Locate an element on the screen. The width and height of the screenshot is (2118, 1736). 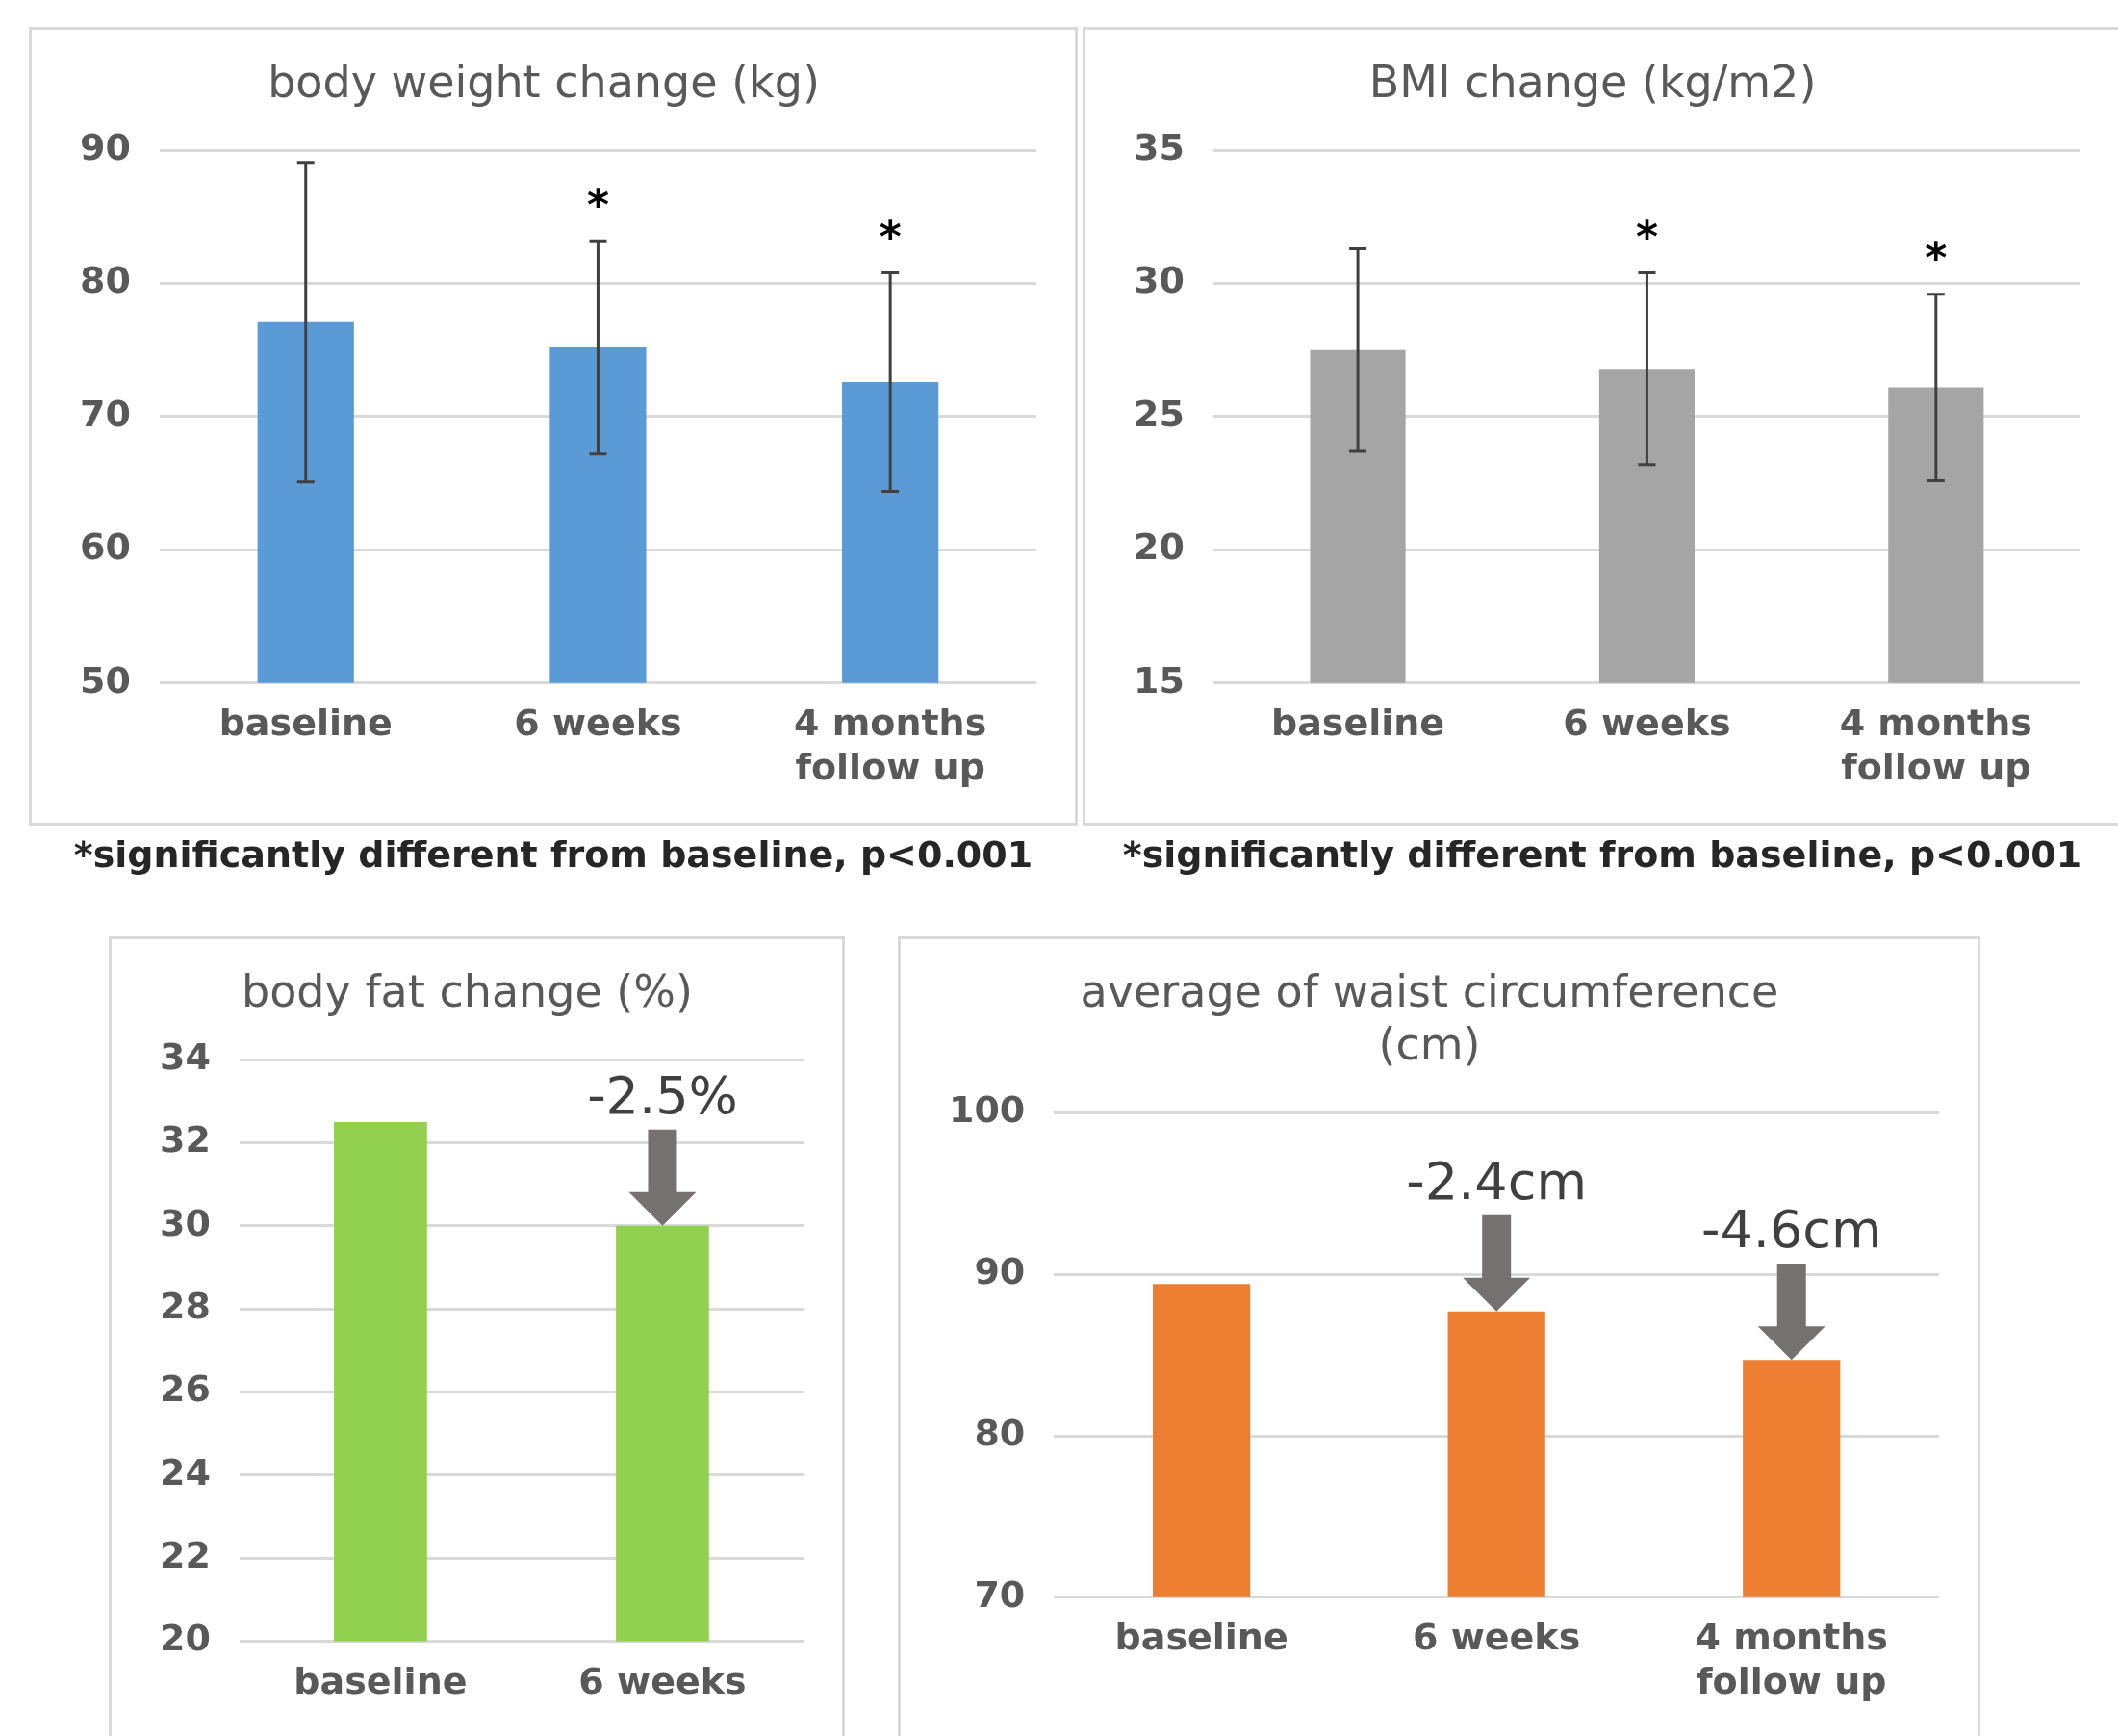
y-tick-label: 26 is located at coordinates (185, 1389).